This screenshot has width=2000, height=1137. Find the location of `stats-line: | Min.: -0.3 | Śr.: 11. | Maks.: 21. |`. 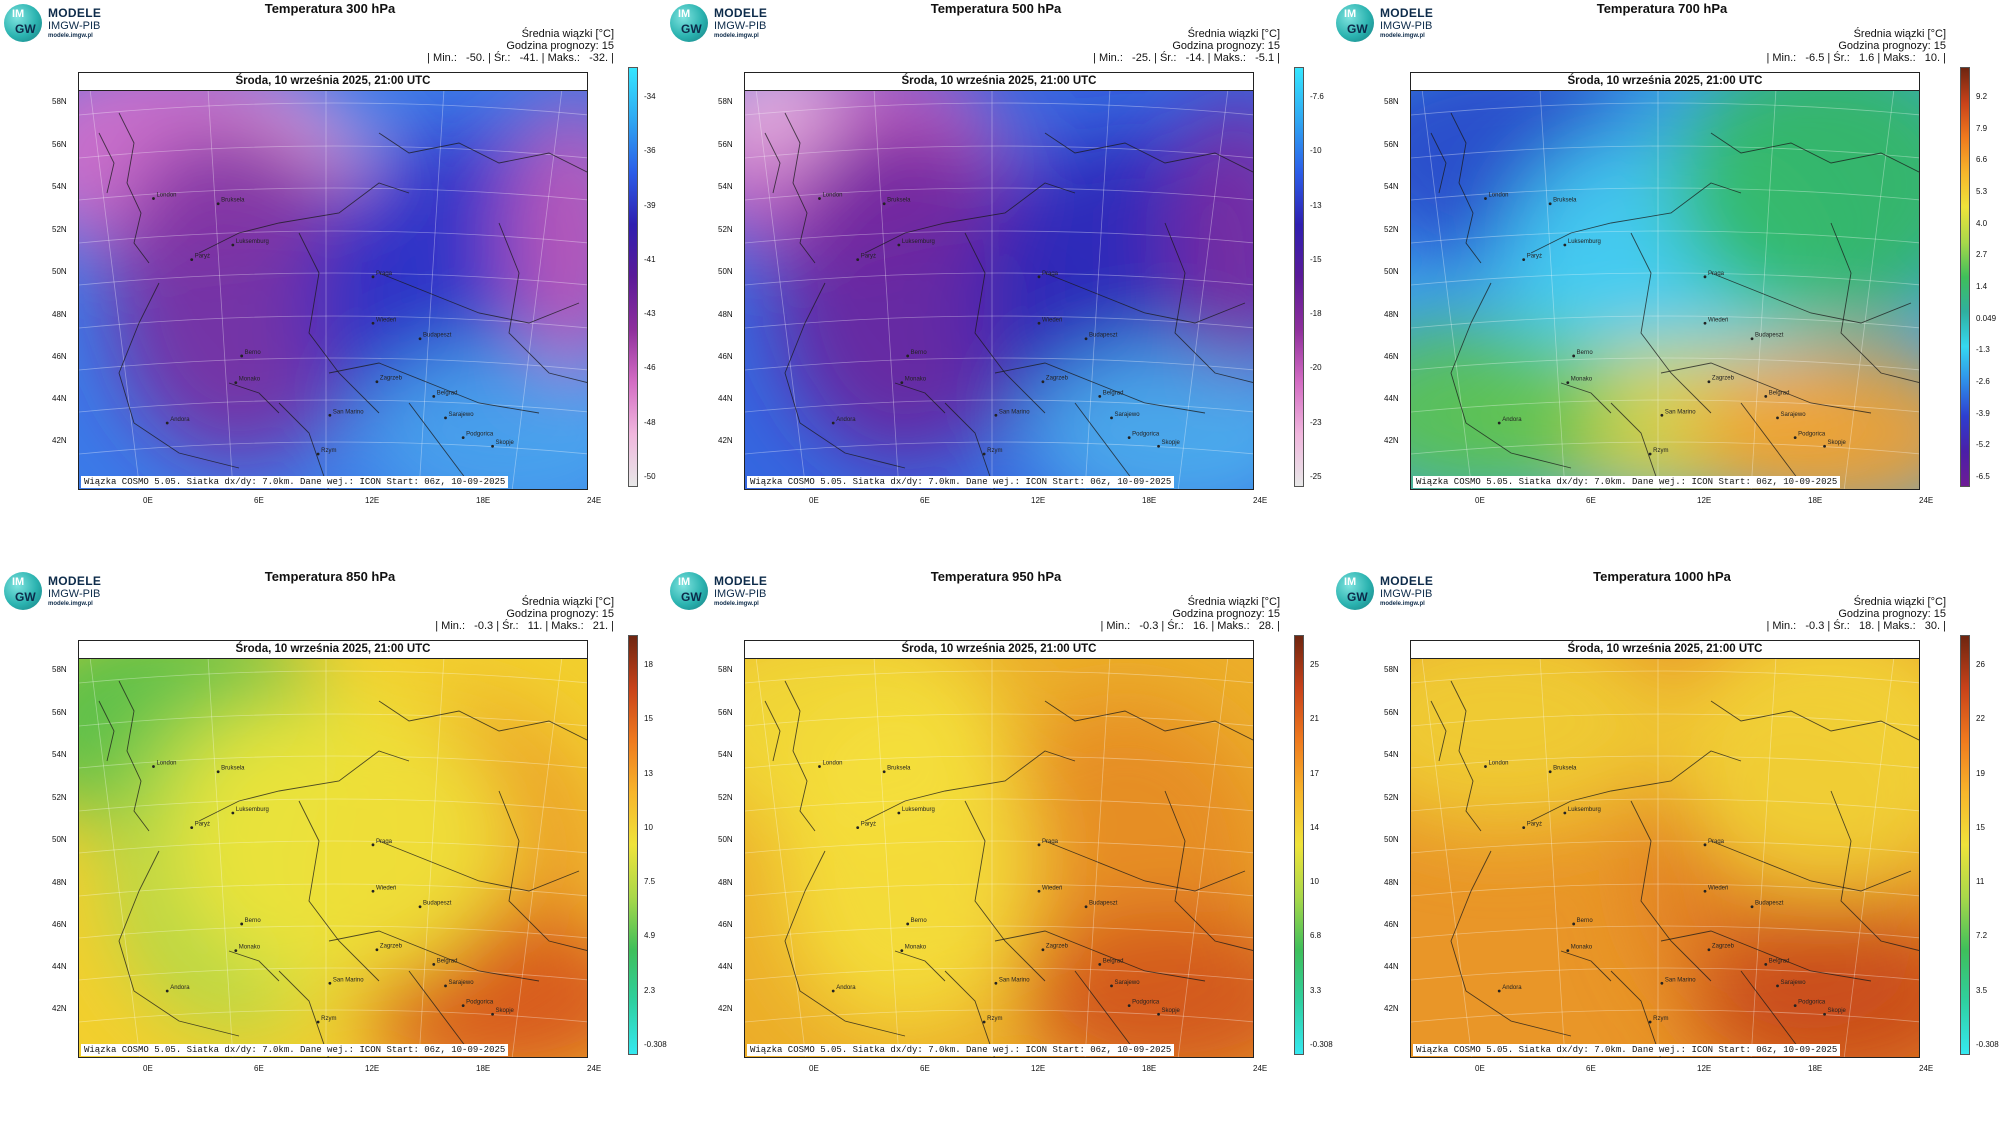

stats-line: | Min.: -0.3 | Śr.: 11. | Maks.: 21. | is located at coordinates (524, 626).